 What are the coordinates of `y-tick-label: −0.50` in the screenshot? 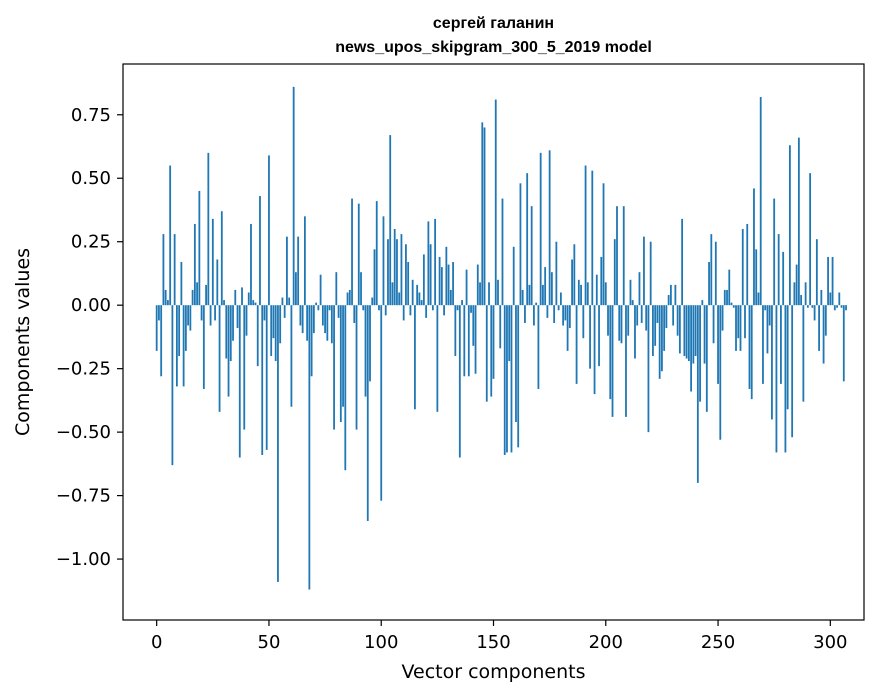 It's located at (83, 432).